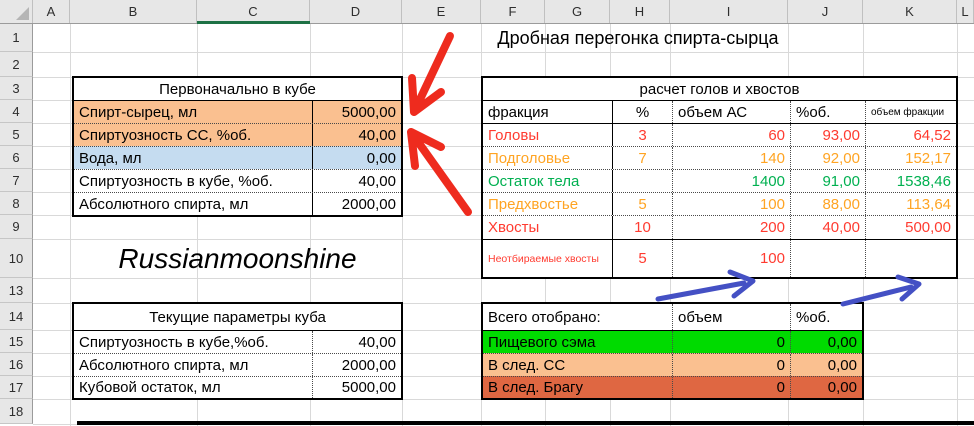 Image resolution: width=974 pixels, height=426 pixels. Describe the element at coordinates (826, 317) in the screenshot. I see `totals-strength-header-cell: %об.` at that location.